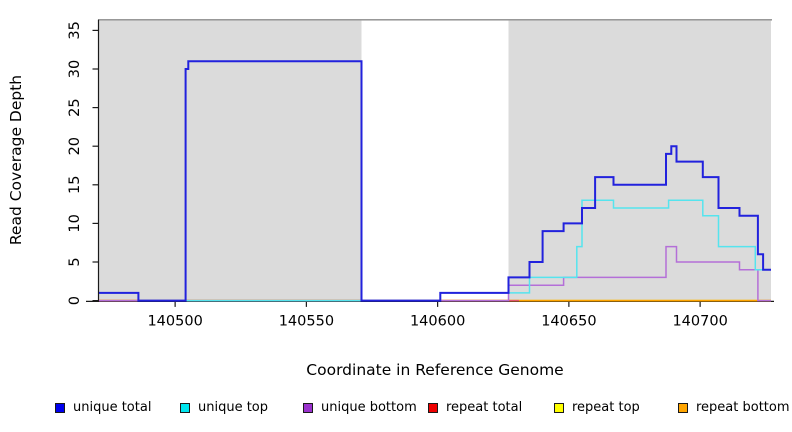 This screenshot has width=792, height=432. I want to click on y-tick-label: 5, so click(75, 261).